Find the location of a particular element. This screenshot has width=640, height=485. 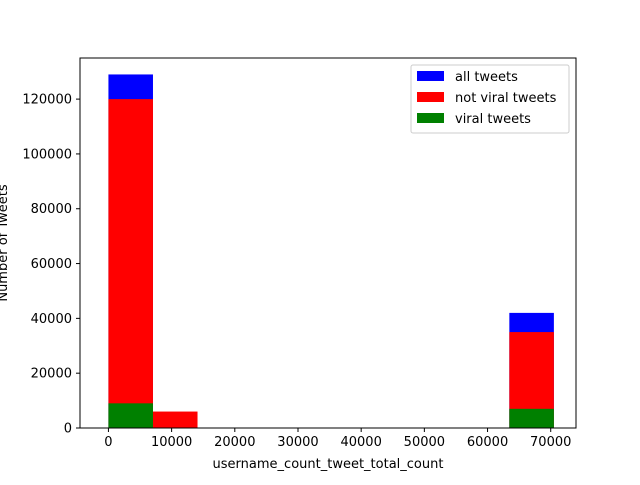

legend: all tweets not viral tweets viral tweets is located at coordinates (490, 99).